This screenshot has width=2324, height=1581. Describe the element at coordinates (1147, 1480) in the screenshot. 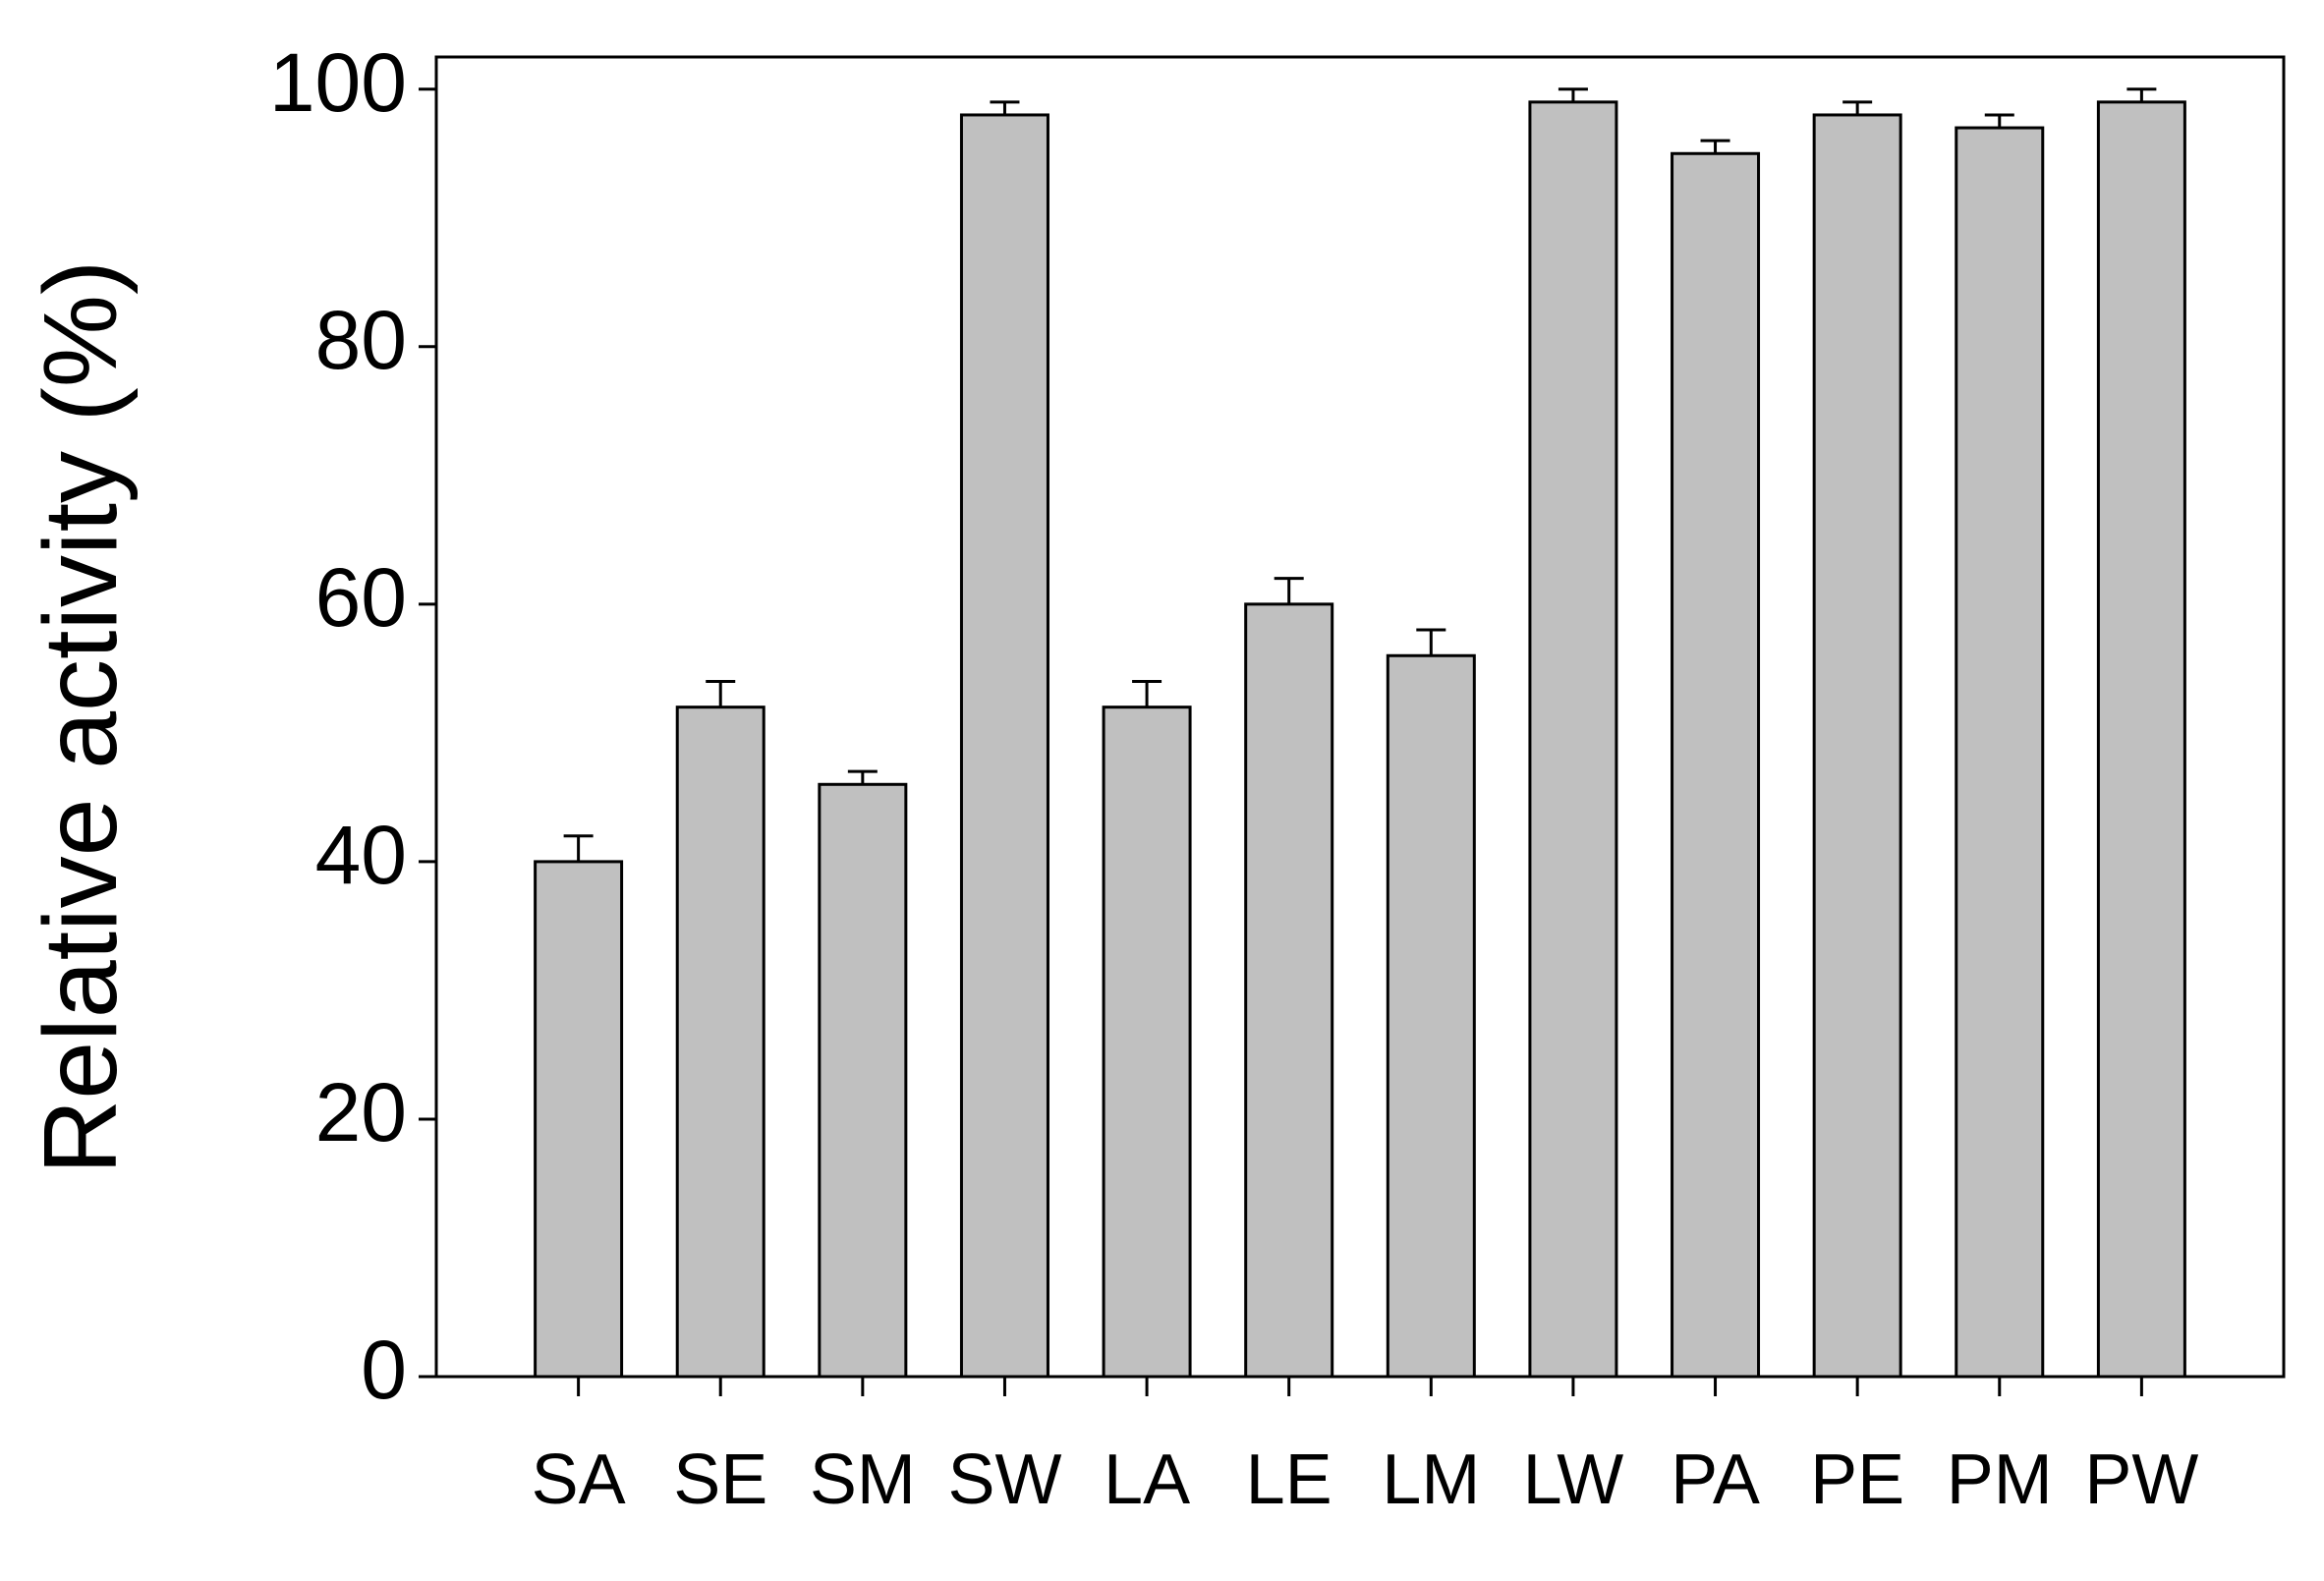

I see `x-tick-label: LA` at that location.